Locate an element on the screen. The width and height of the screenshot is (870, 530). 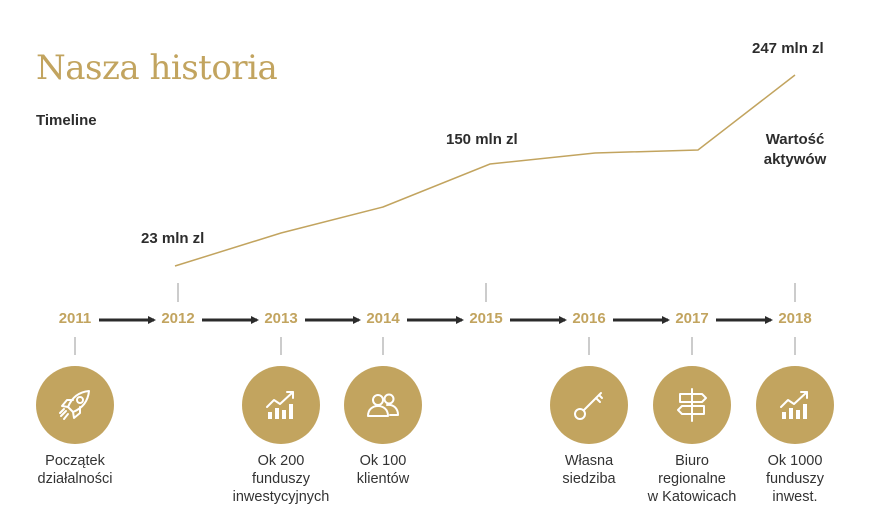
milestone-badge-2013 is located at coordinates (281, 405).